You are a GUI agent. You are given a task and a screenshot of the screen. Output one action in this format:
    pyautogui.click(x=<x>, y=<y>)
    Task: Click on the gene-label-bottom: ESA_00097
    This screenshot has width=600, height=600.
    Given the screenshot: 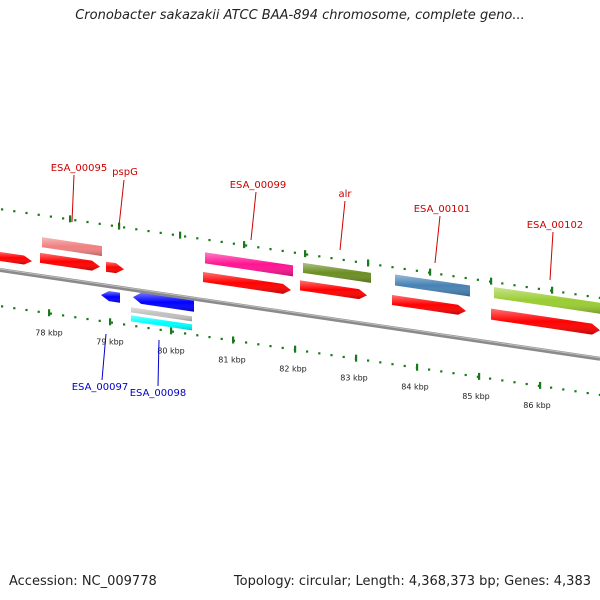 What is the action you would take?
    pyautogui.click(x=100, y=387)
    